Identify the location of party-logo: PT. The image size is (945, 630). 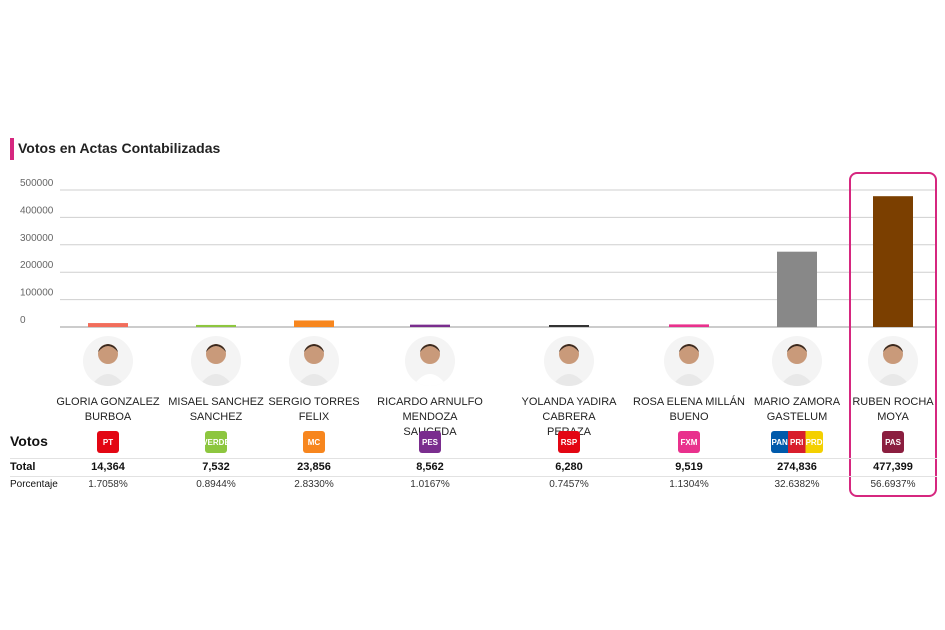
(108, 442).